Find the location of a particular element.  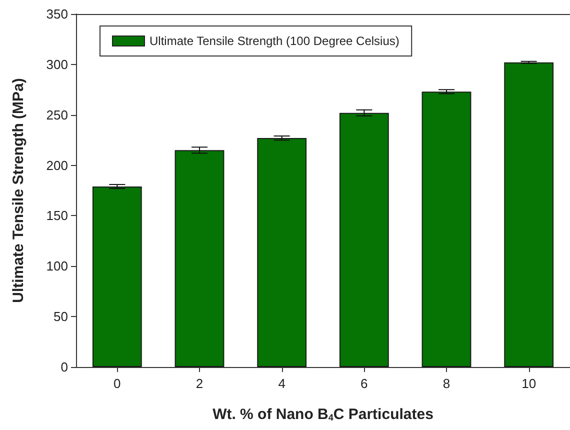

y-tick-label: 350 is located at coordinates (57, 14).